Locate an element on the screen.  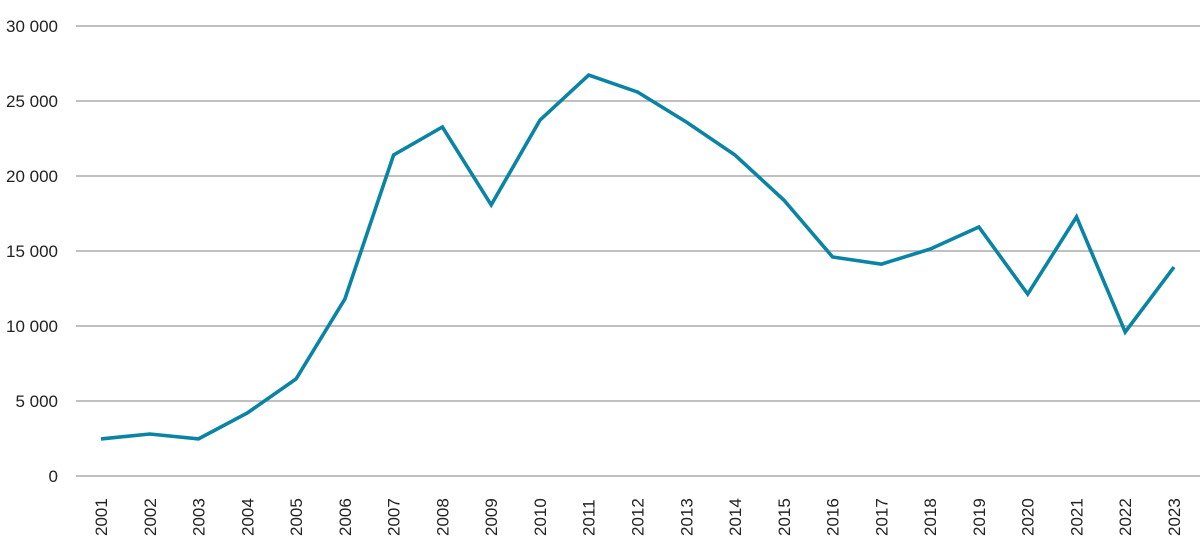
x-tick-label: 2018 is located at coordinates (930, 517).